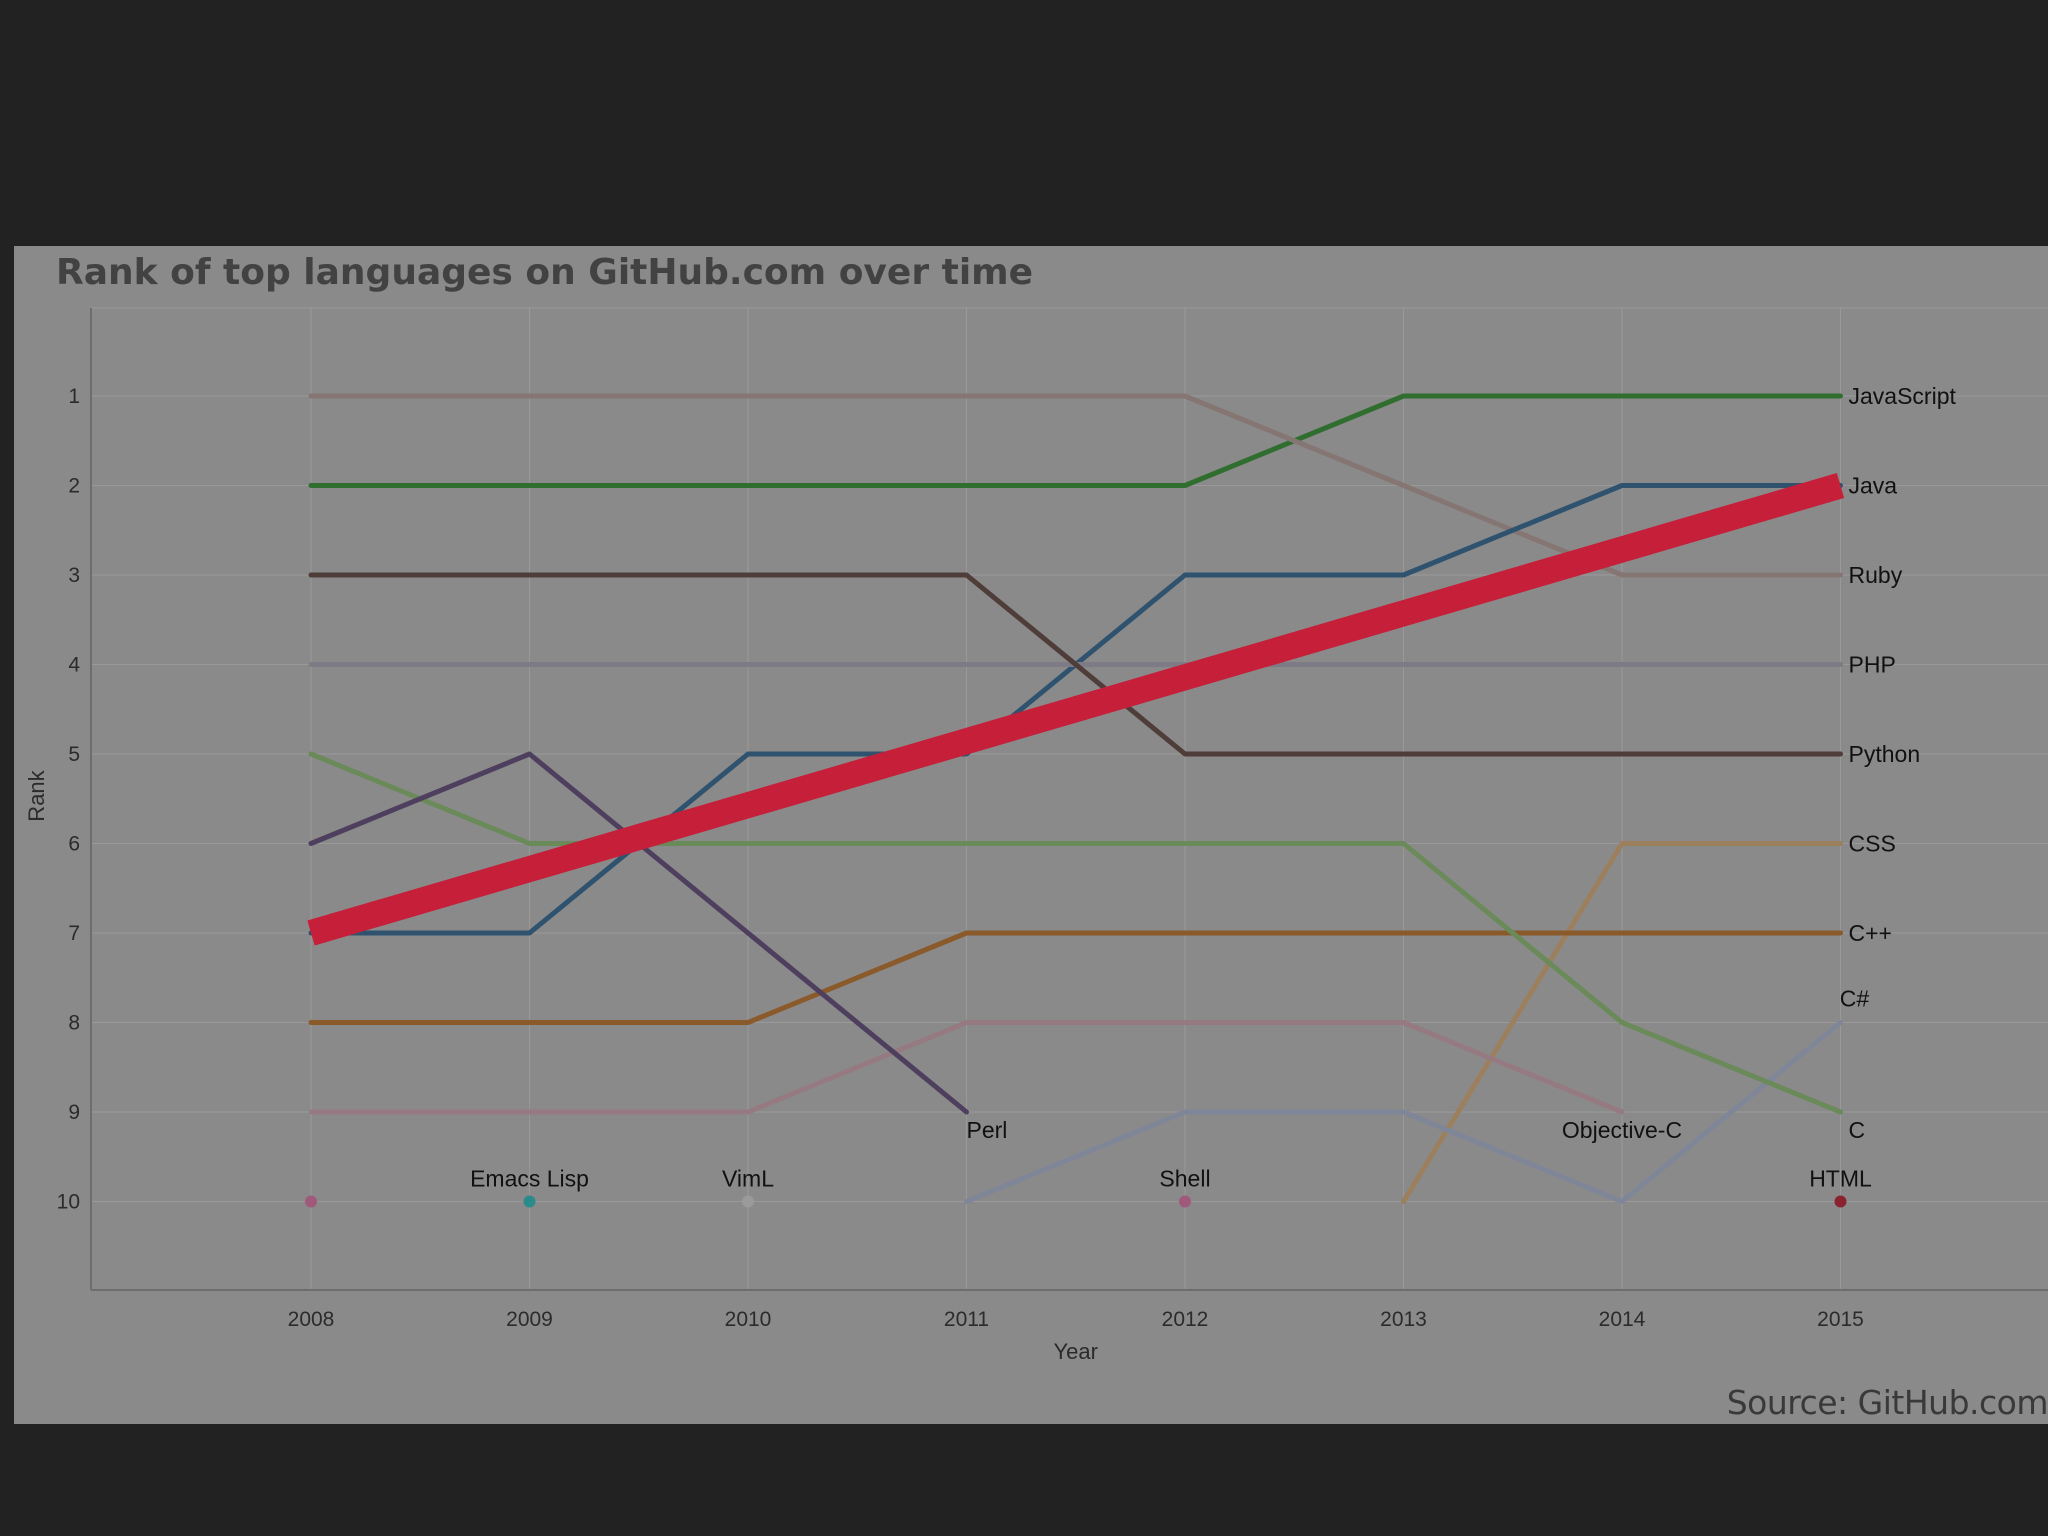 The width and height of the screenshot is (2048, 1536). I want to click on series-line-cplusplus, so click(1075, 977).